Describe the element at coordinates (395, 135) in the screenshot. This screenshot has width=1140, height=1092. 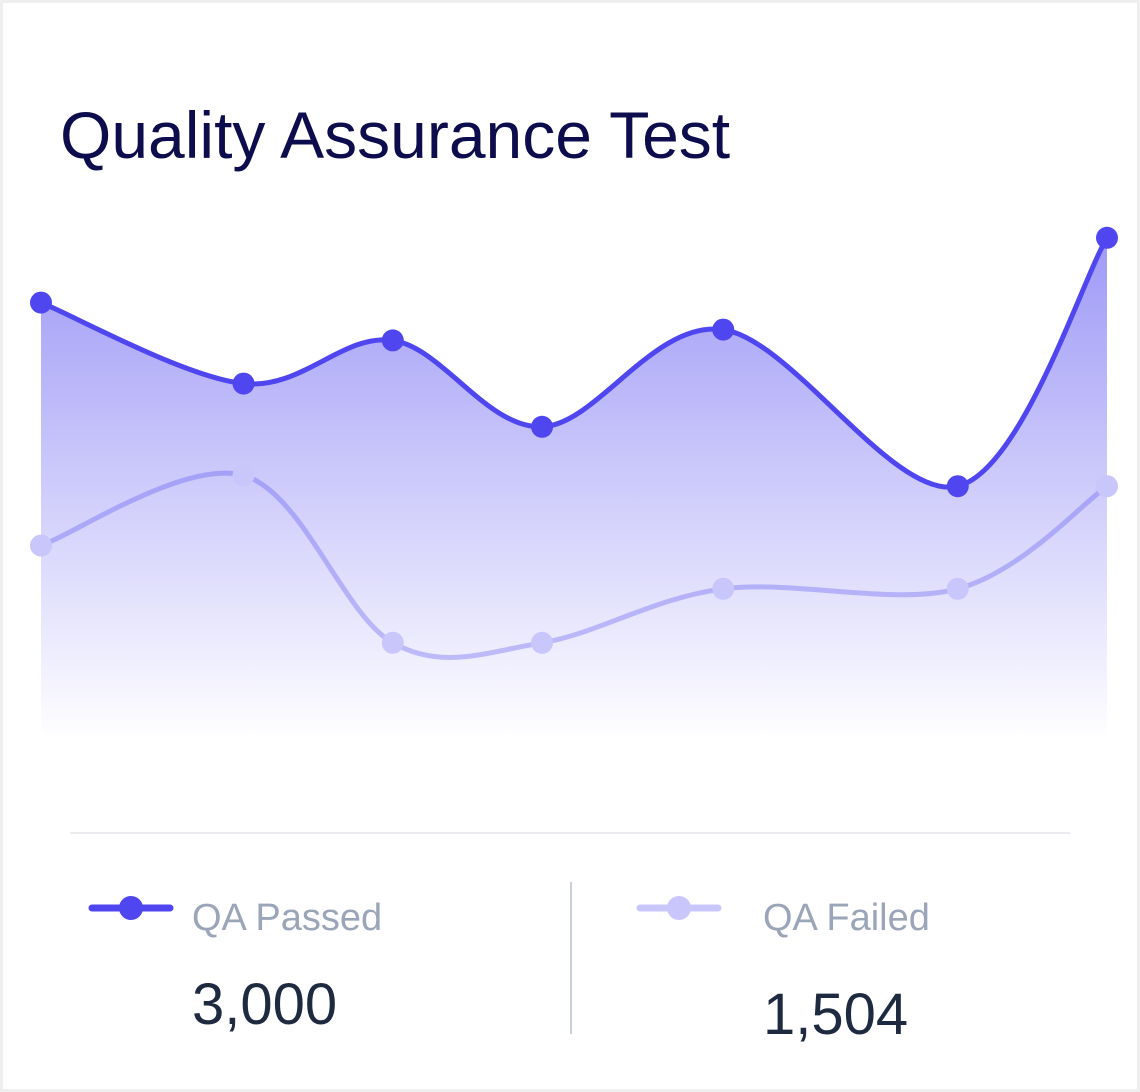
I see `chart-title: Quality Assurance Test` at that location.